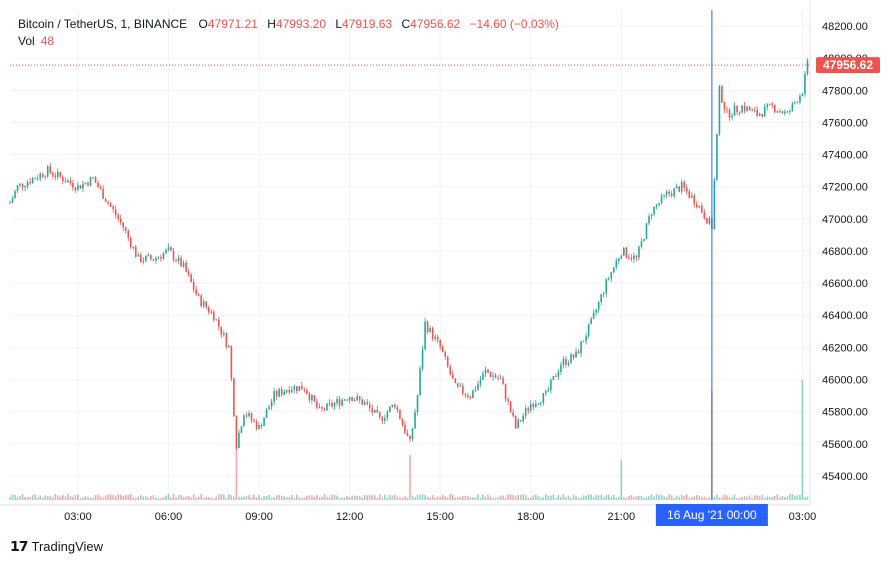 This screenshot has height=564, width=892. Describe the element at coordinates (406, 24) in the screenshot. I see `close-label: C` at that location.